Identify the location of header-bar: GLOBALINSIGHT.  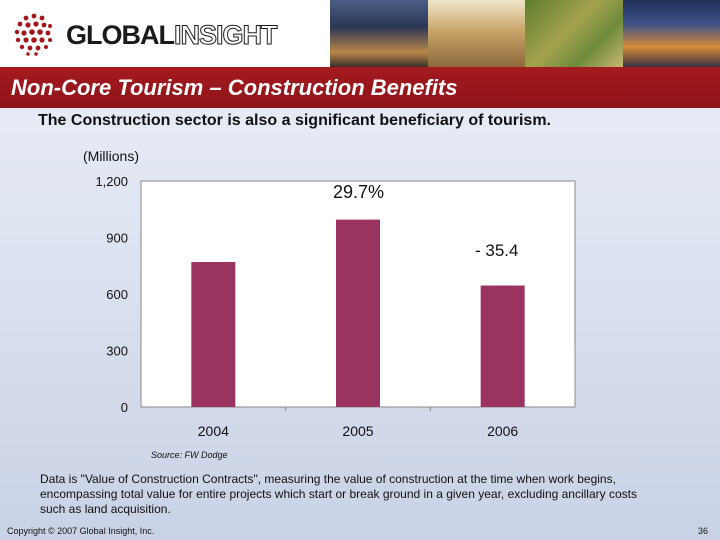
(360, 33).